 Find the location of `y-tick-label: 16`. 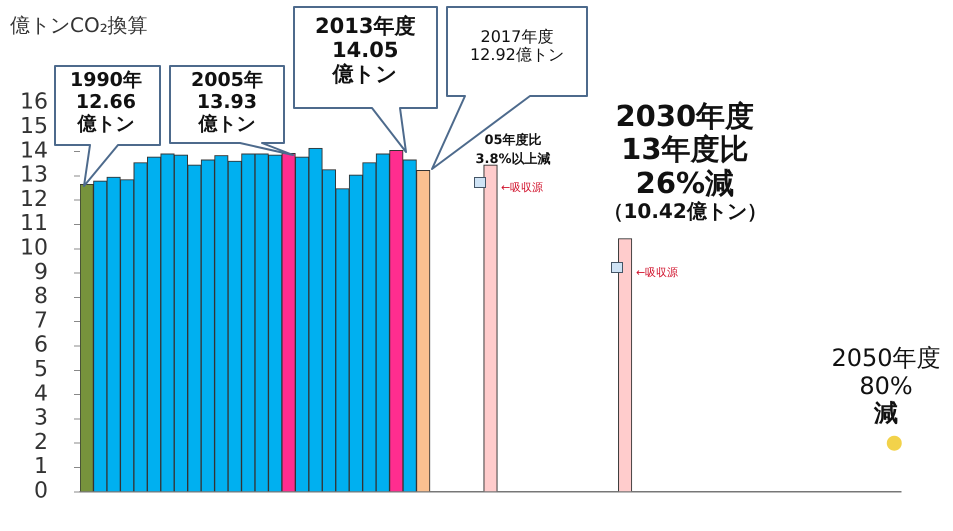

y-tick-label: 16 is located at coordinates (34, 102).